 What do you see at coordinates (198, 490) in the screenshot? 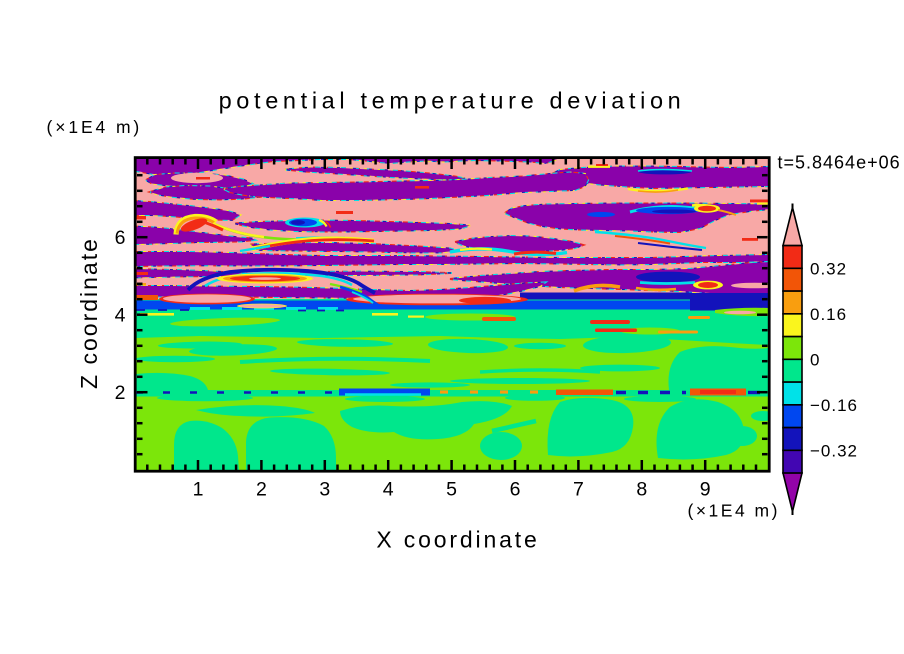
I see `svg-text: 1` at bounding box center [198, 490].